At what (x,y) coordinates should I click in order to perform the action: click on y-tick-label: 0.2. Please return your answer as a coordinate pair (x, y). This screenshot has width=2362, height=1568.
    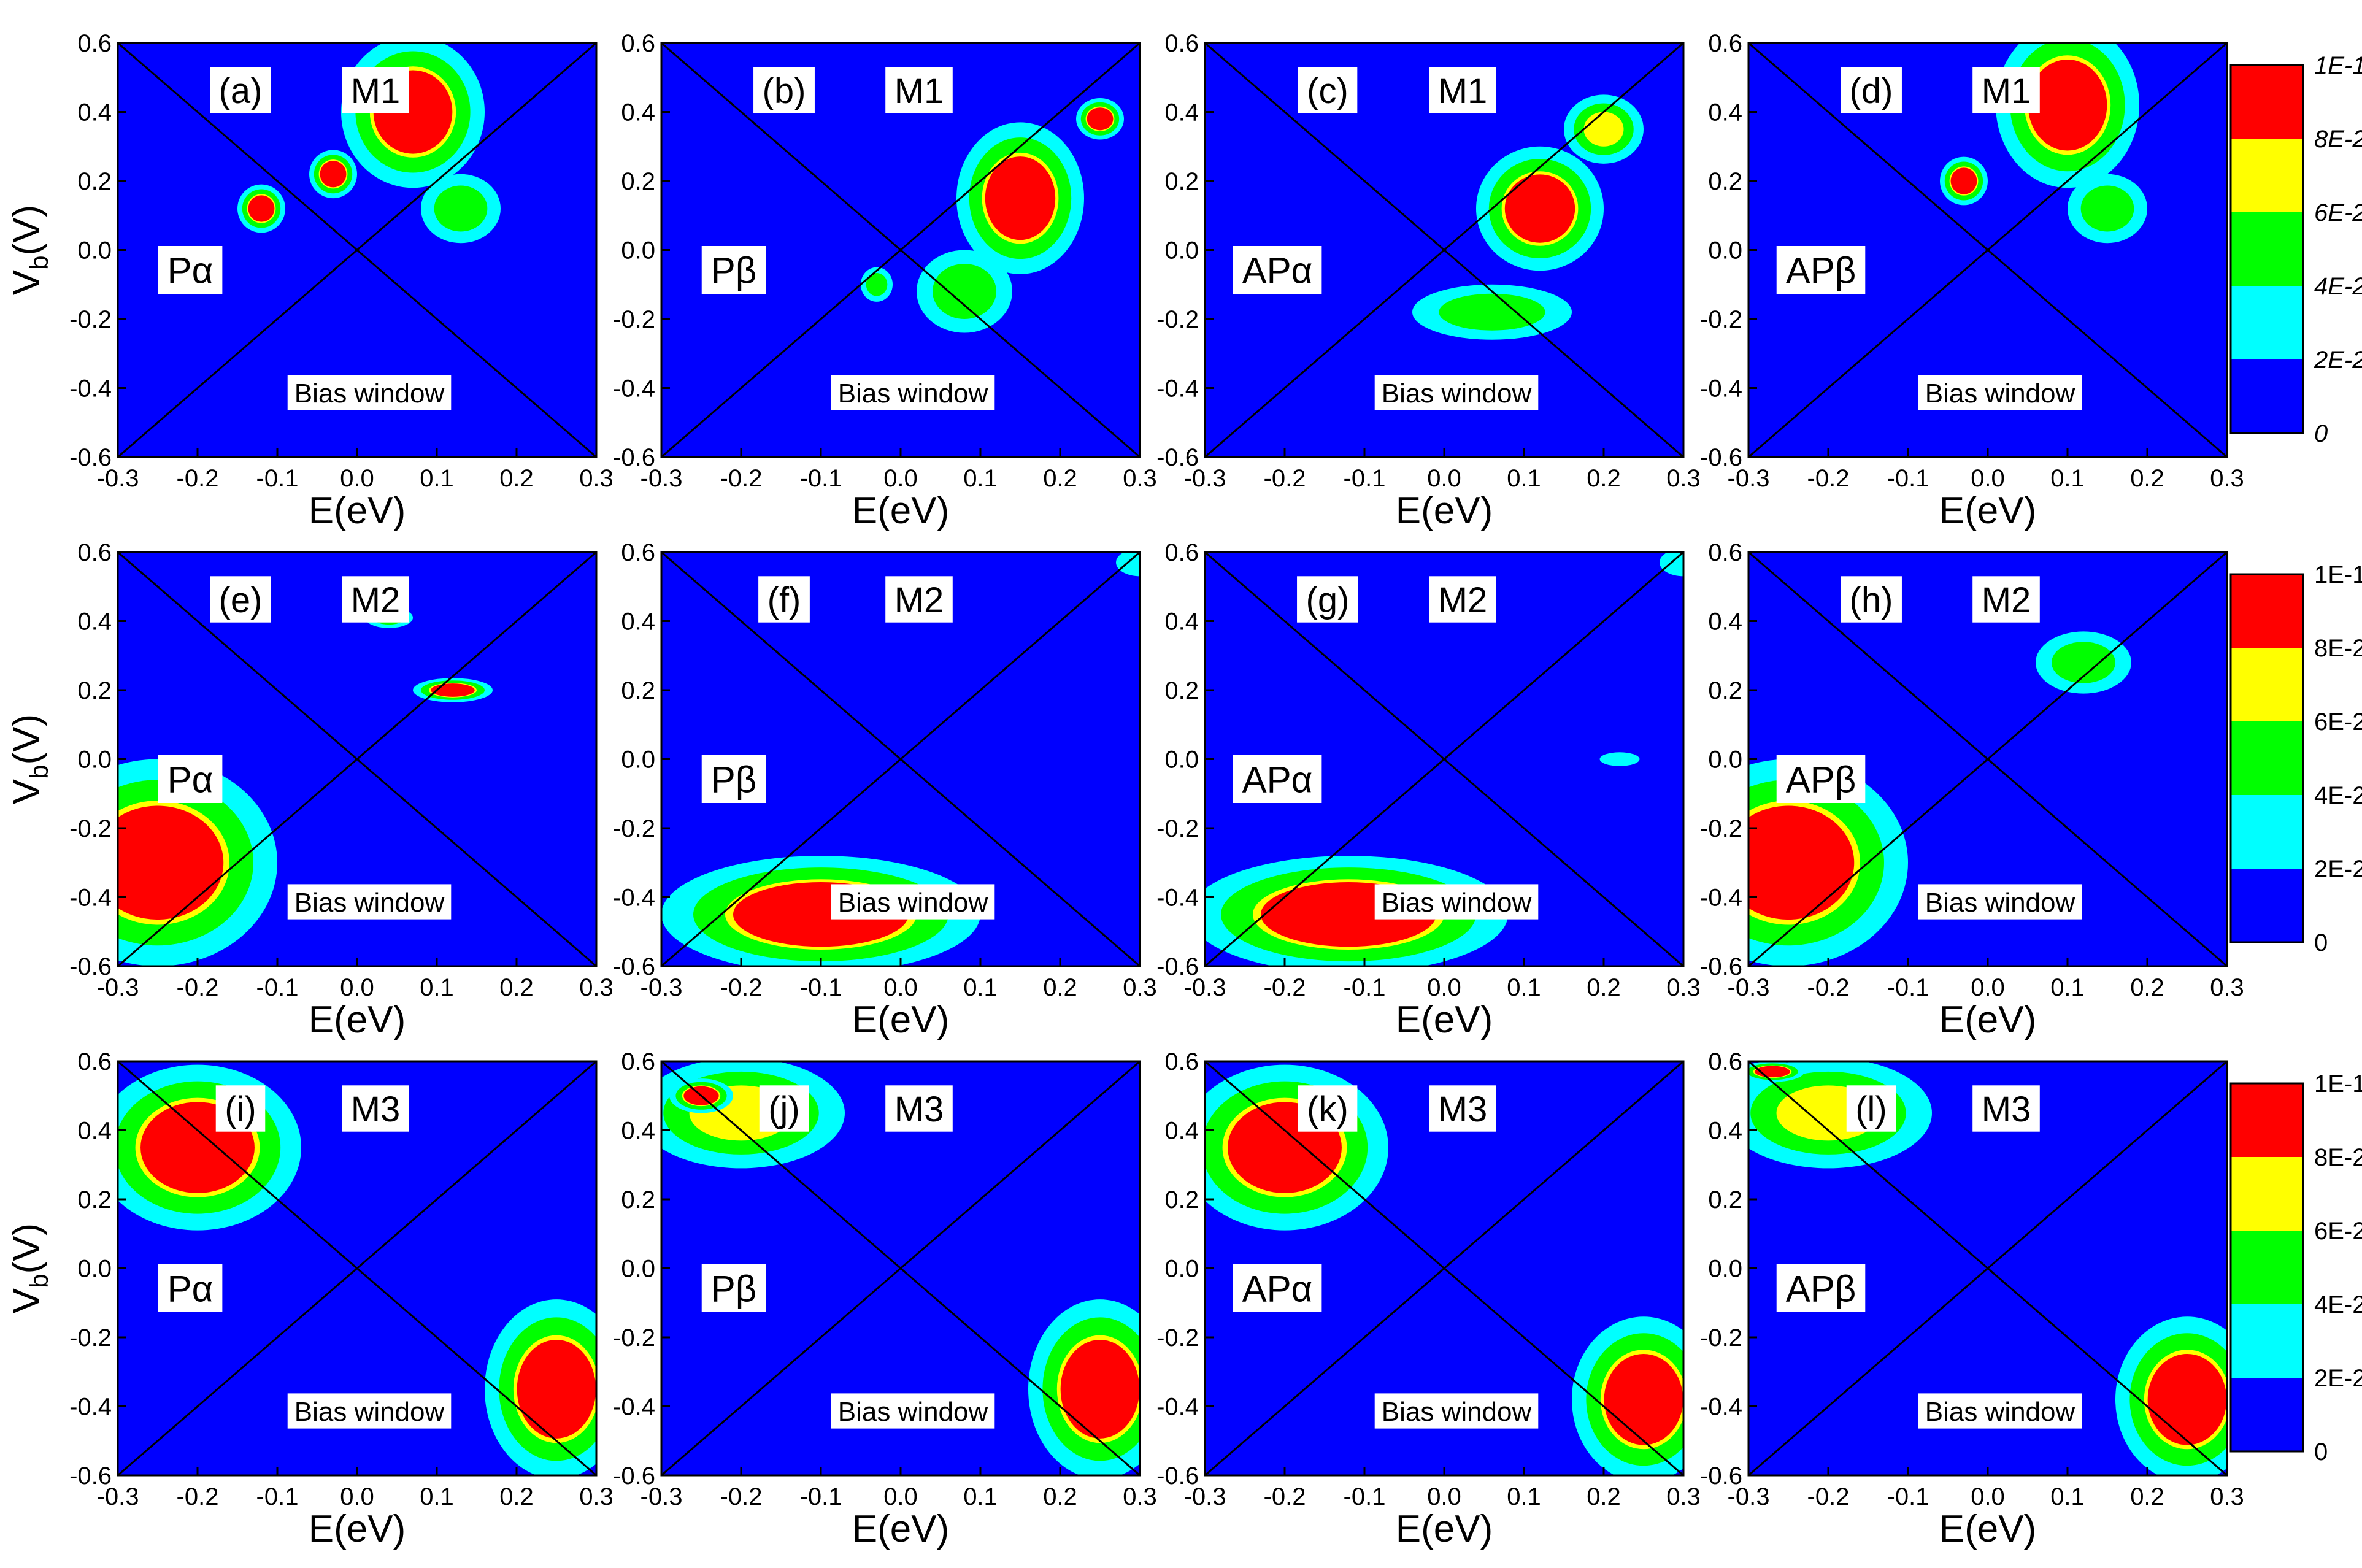
    Looking at the image, I should click on (1725, 181).